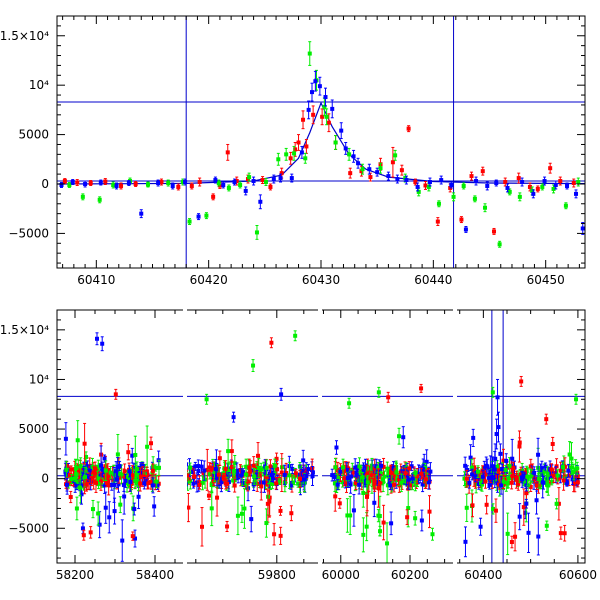 The height and width of the screenshot is (600, 600). I want to click on y-tick-label: 10⁴, so click(39, 85).